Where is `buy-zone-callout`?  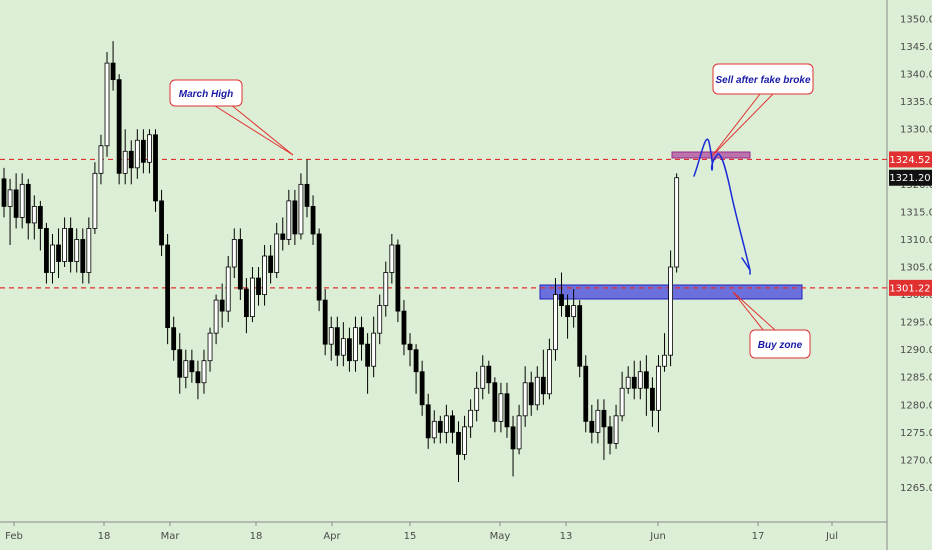
buy-zone-callout is located at coordinates (780, 344).